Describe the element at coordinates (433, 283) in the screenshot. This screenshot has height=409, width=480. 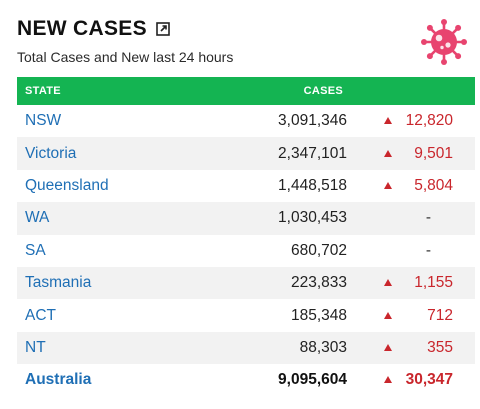
I see `new-cases-value: 1,155` at that location.